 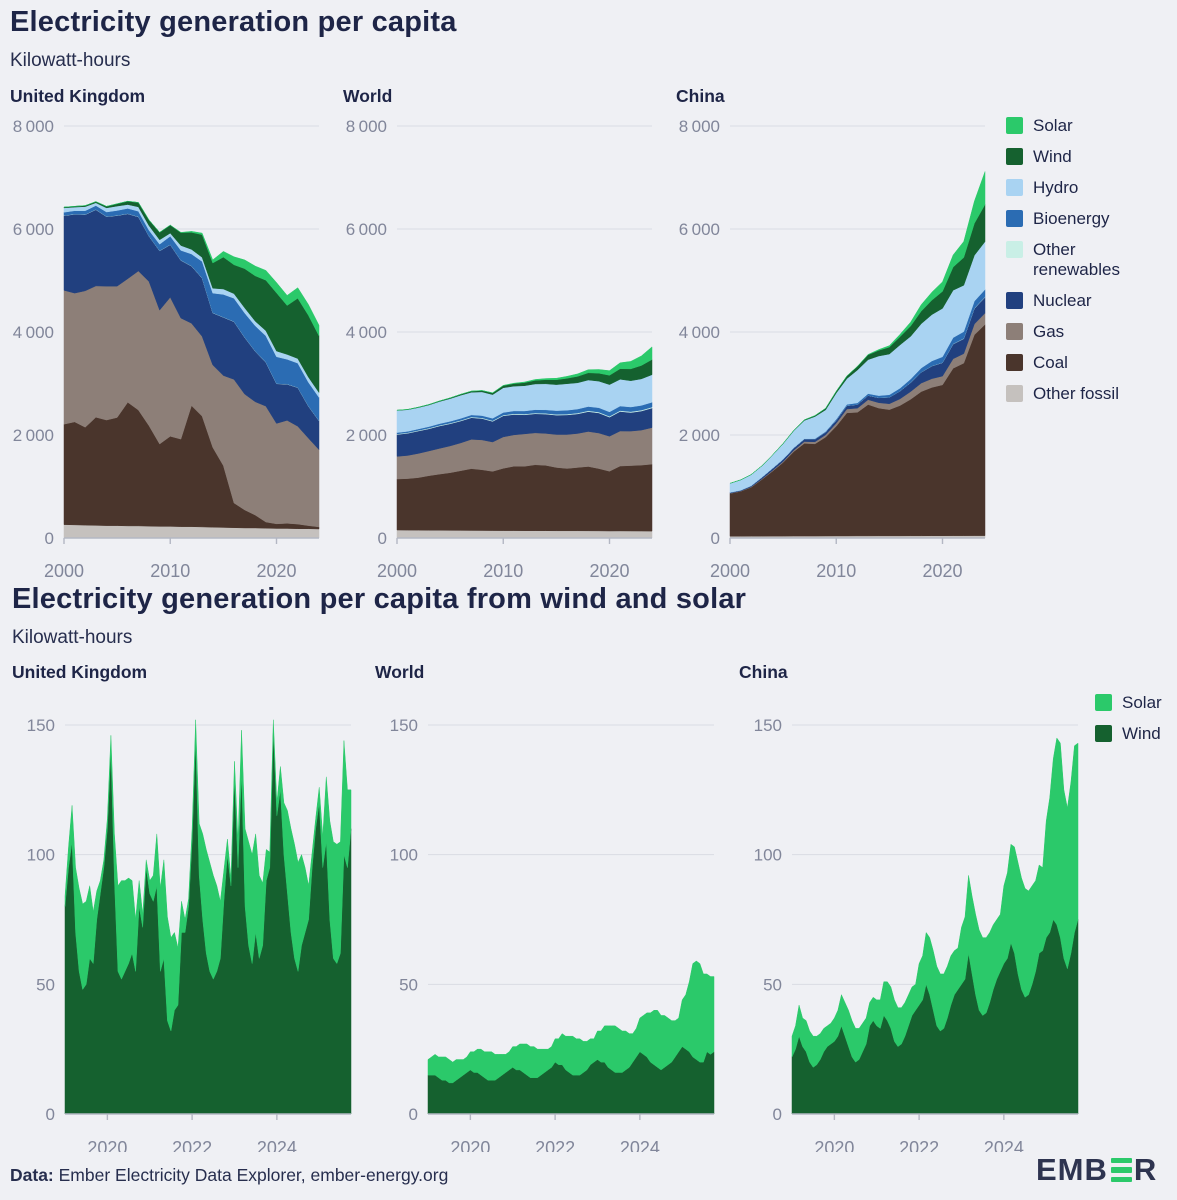 What do you see at coordinates (80, 672) in the screenshot?
I see `panel-title-bottom-uk: United Kingdom` at bounding box center [80, 672].